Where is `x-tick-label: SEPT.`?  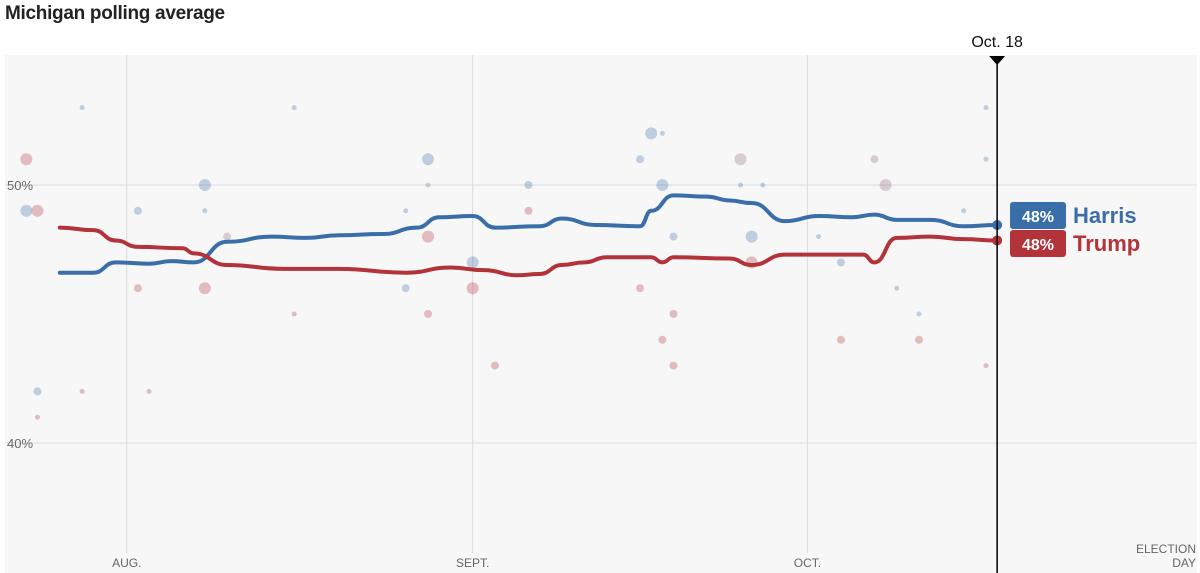
x-tick-label: SEPT. is located at coordinates (472, 563).